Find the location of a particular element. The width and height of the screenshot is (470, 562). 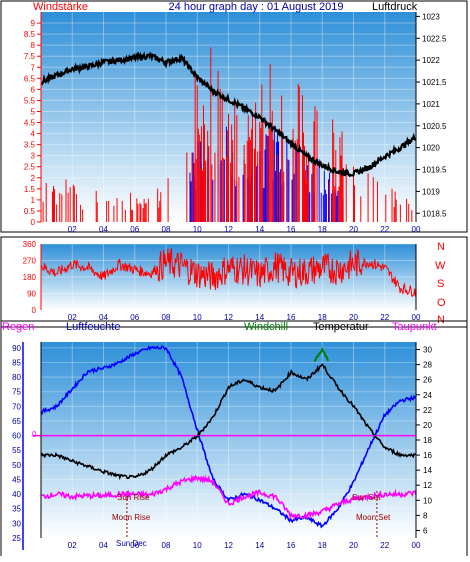

label-luftfeuchte: Luftfeuchte is located at coordinates (93, 327).